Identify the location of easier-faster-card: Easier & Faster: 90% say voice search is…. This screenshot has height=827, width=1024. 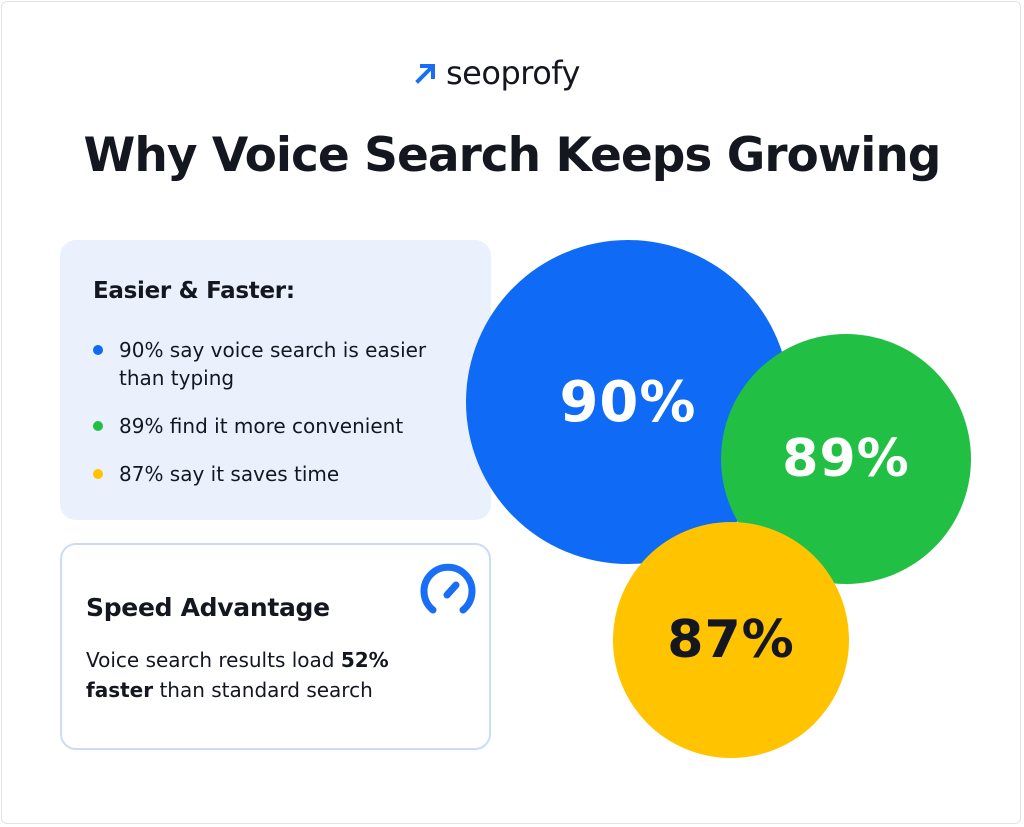
(275, 380).